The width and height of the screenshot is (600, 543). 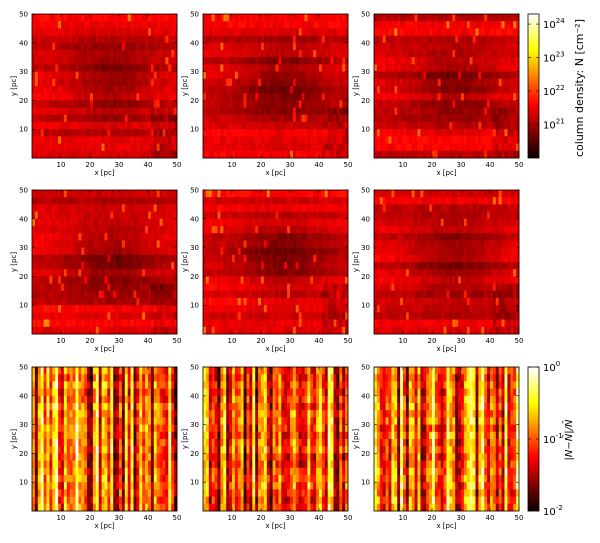 I want to click on heatmap-cells-r1c2, so click(x=276, y=86).